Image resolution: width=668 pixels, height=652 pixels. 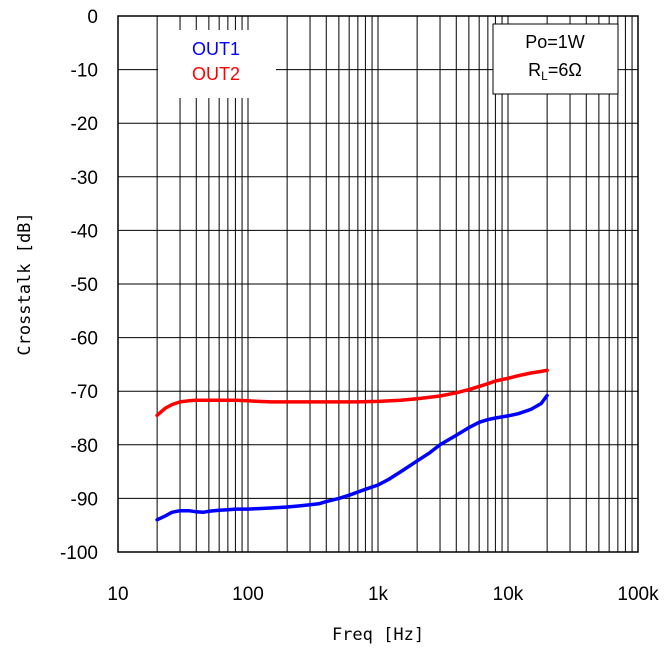 I want to click on y-tick-label: 0, so click(x=92, y=17).